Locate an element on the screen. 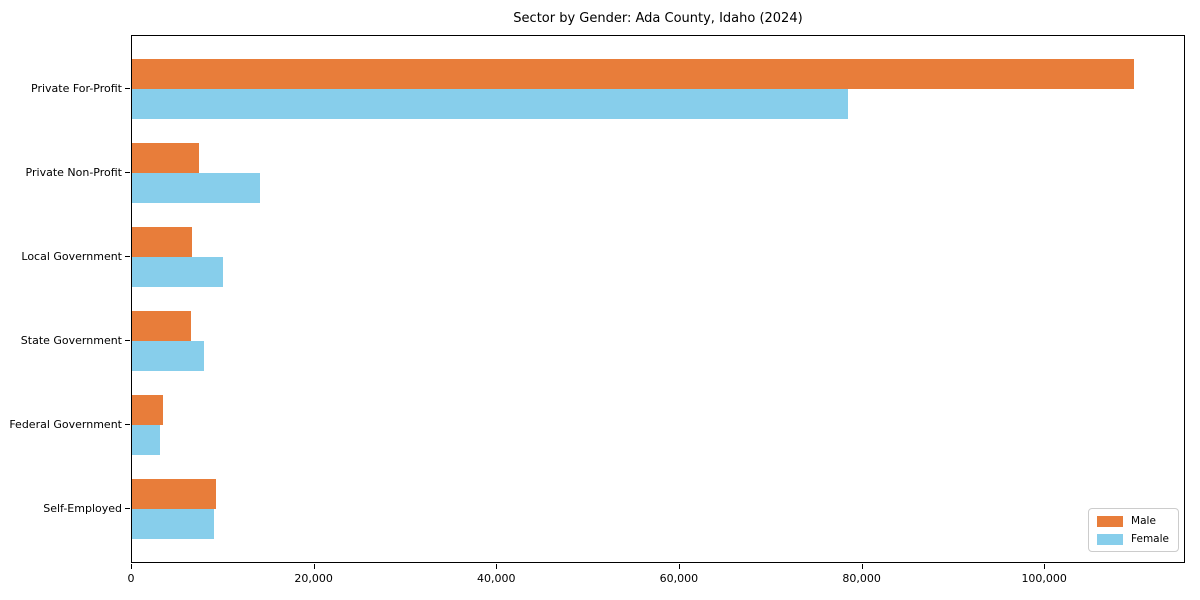 Image resolution: width=1200 pixels, height=600 pixels. ytick-label: Local Government is located at coordinates (71, 256).